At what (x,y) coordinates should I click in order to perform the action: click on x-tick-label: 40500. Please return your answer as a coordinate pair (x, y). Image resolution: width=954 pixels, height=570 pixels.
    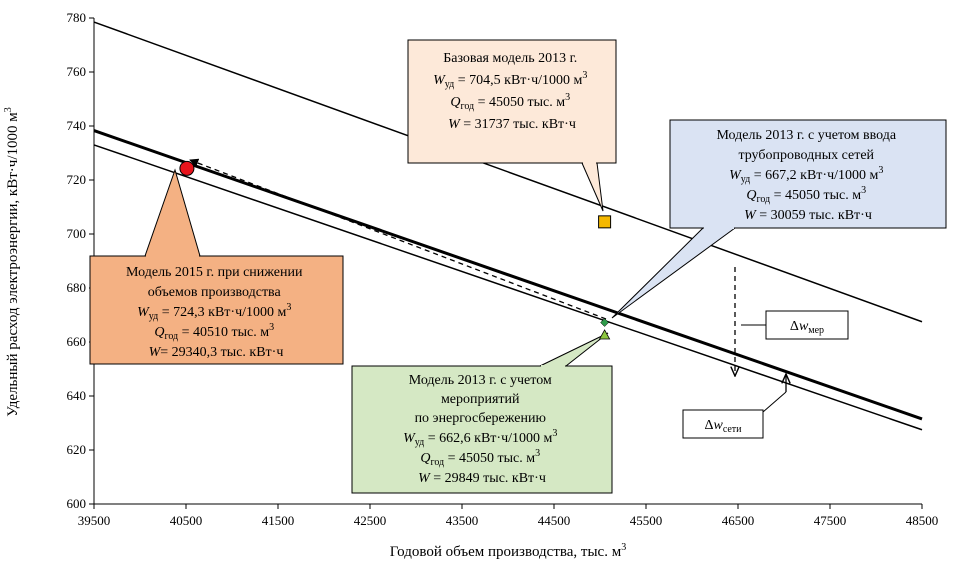
    Looking at the image, I should click on (186, 520).